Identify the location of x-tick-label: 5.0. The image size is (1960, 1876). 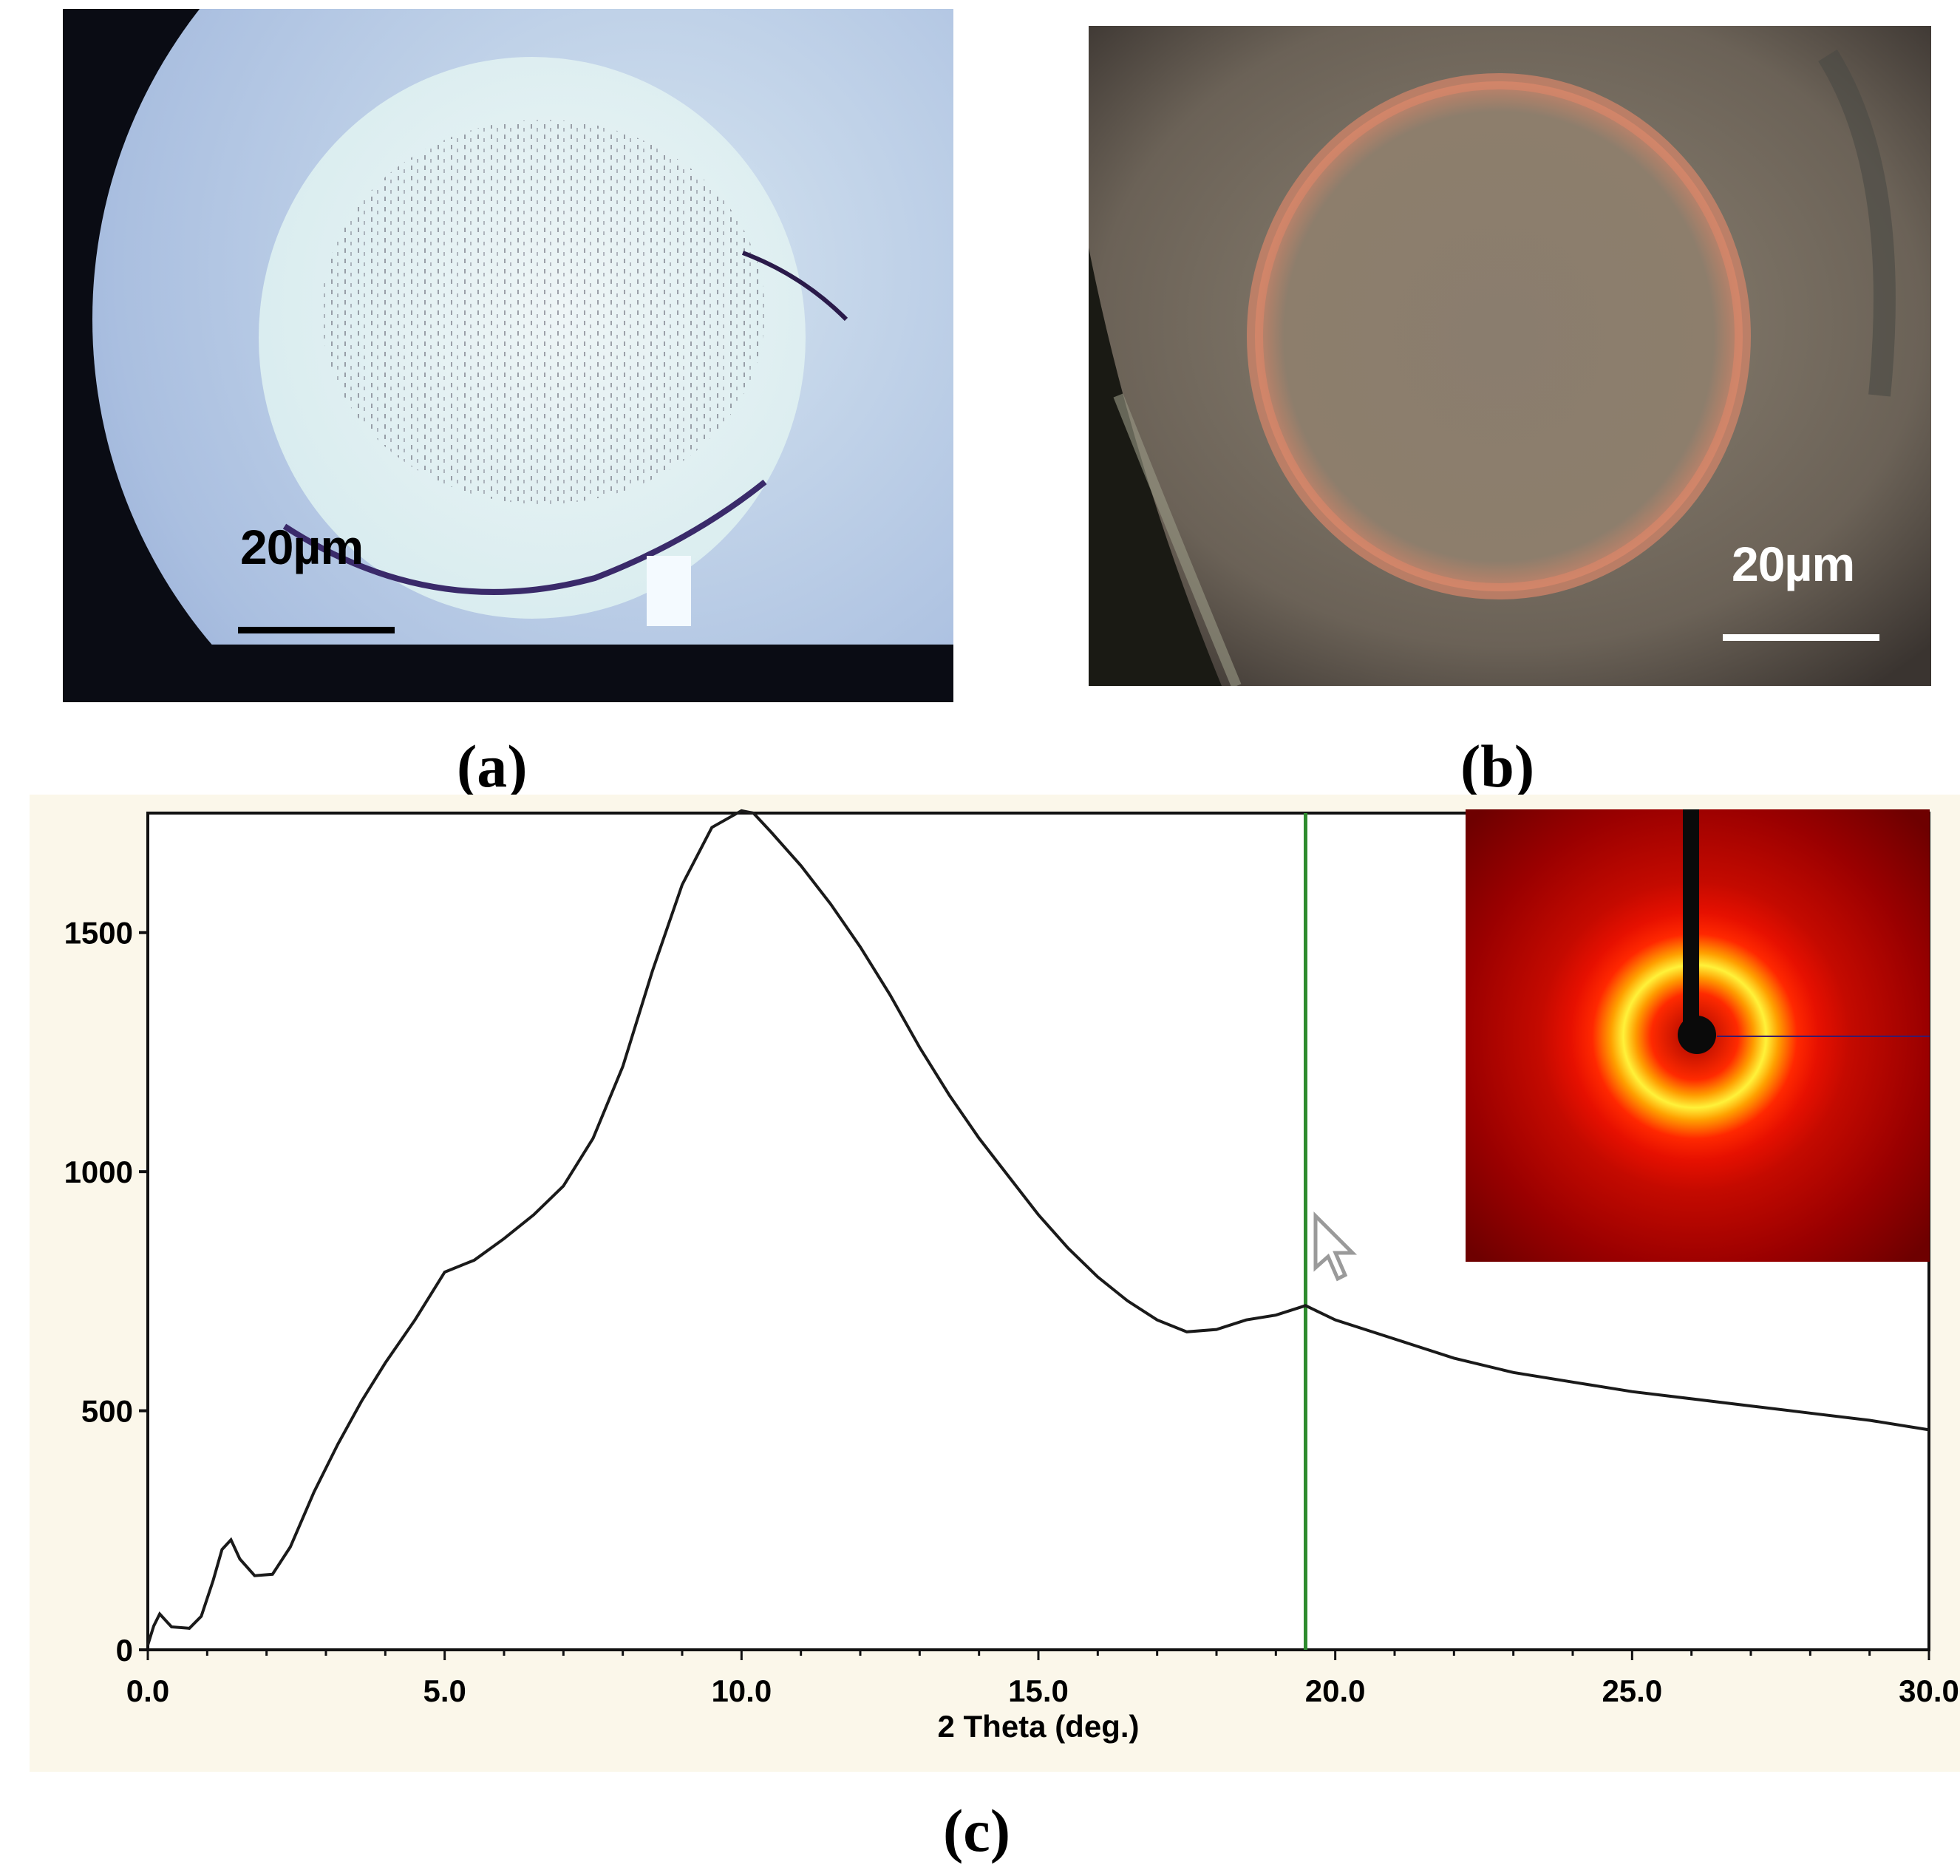
(445, 1690).